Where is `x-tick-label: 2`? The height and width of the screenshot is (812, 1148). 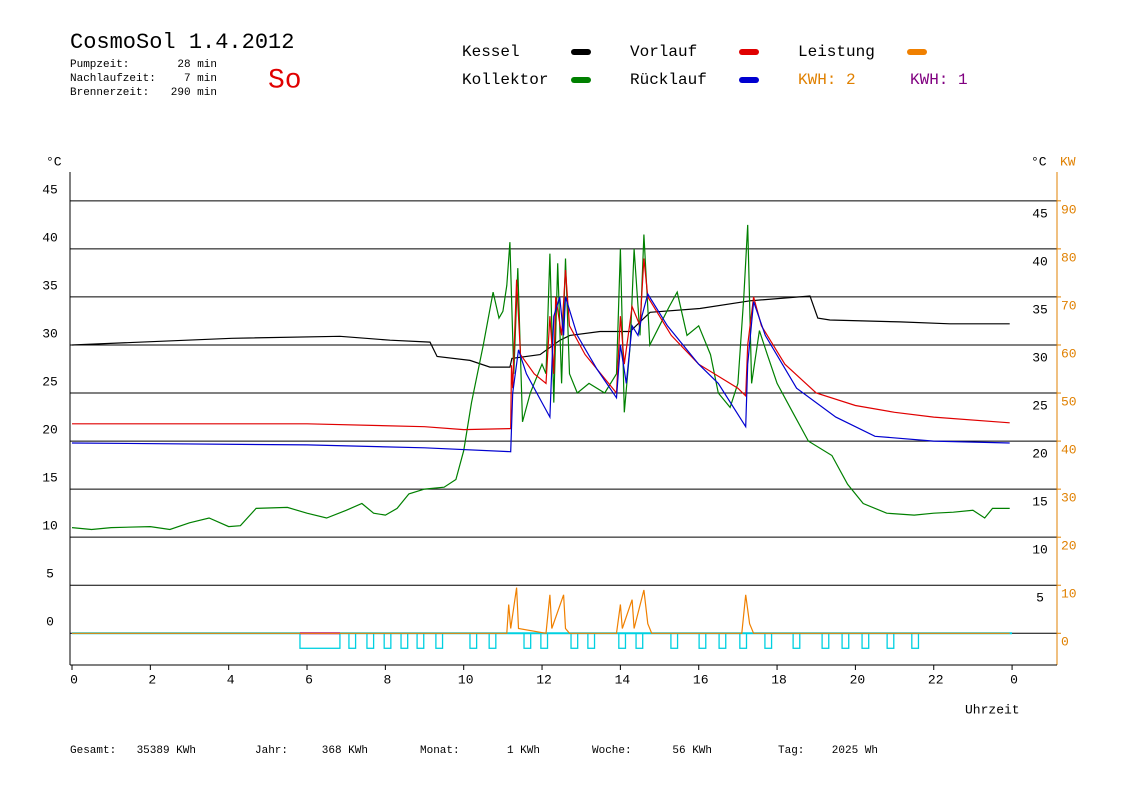
x-tick-label: 2 is located at coordinates (152, 679).